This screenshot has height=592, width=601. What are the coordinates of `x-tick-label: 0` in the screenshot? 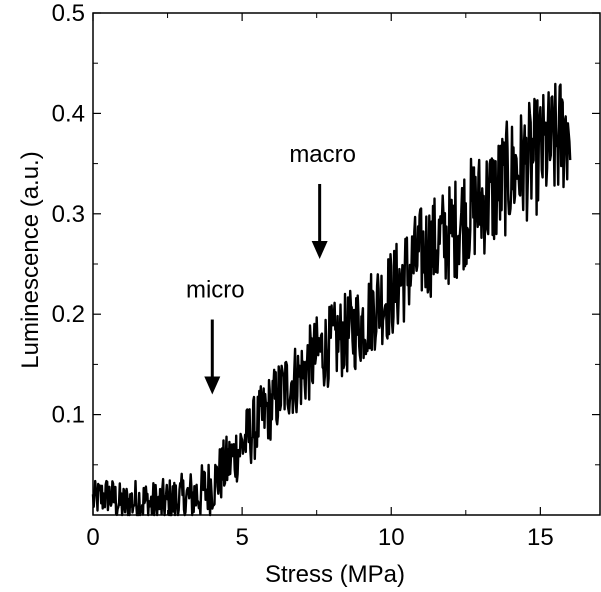 It's located at (92, 537).